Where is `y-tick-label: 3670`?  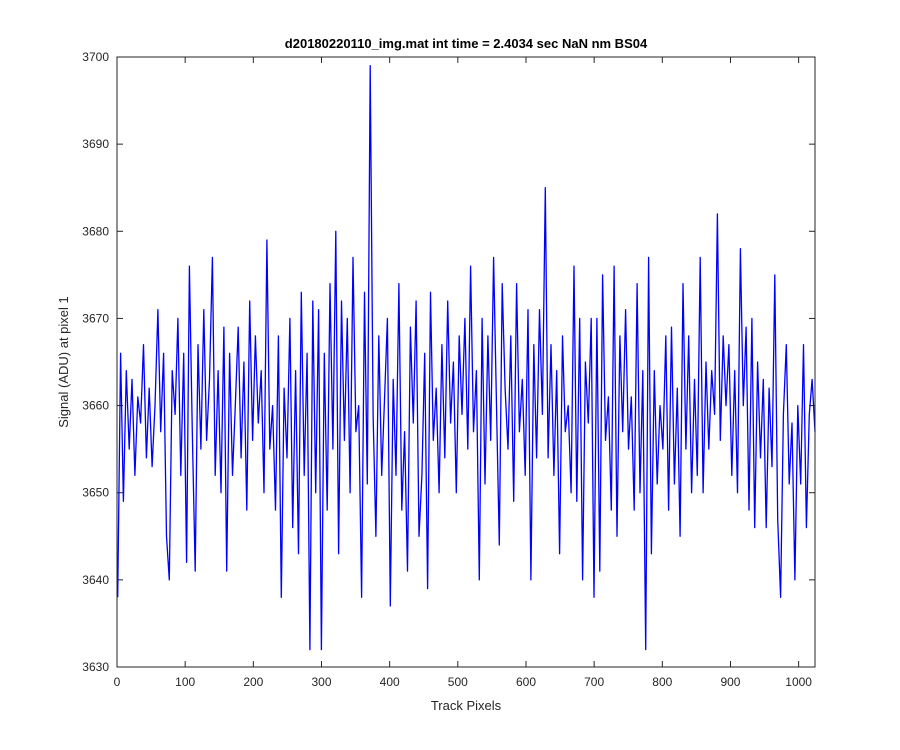
y-tick-label: 3670 is located at coordinates (95, 318).